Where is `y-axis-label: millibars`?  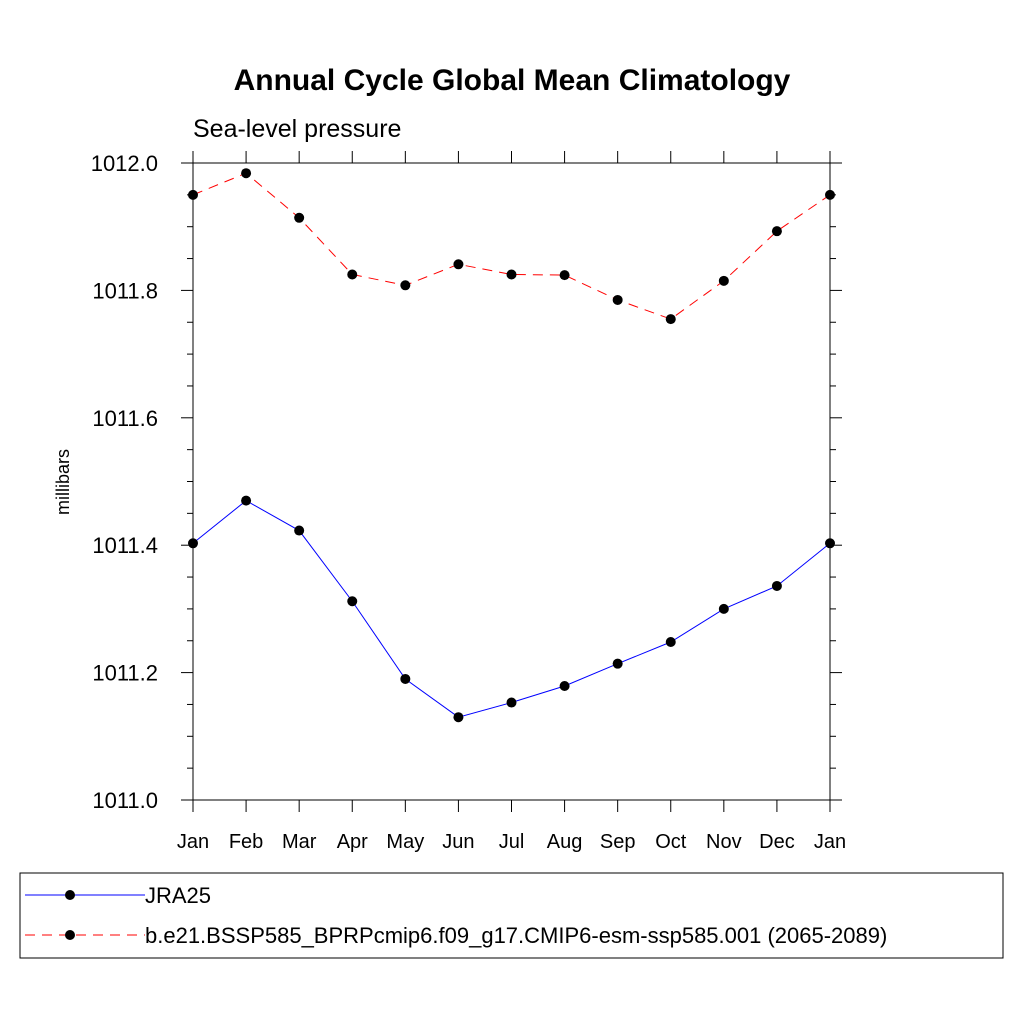 y-axis-label: millibars is located at coordinates (63, 482).